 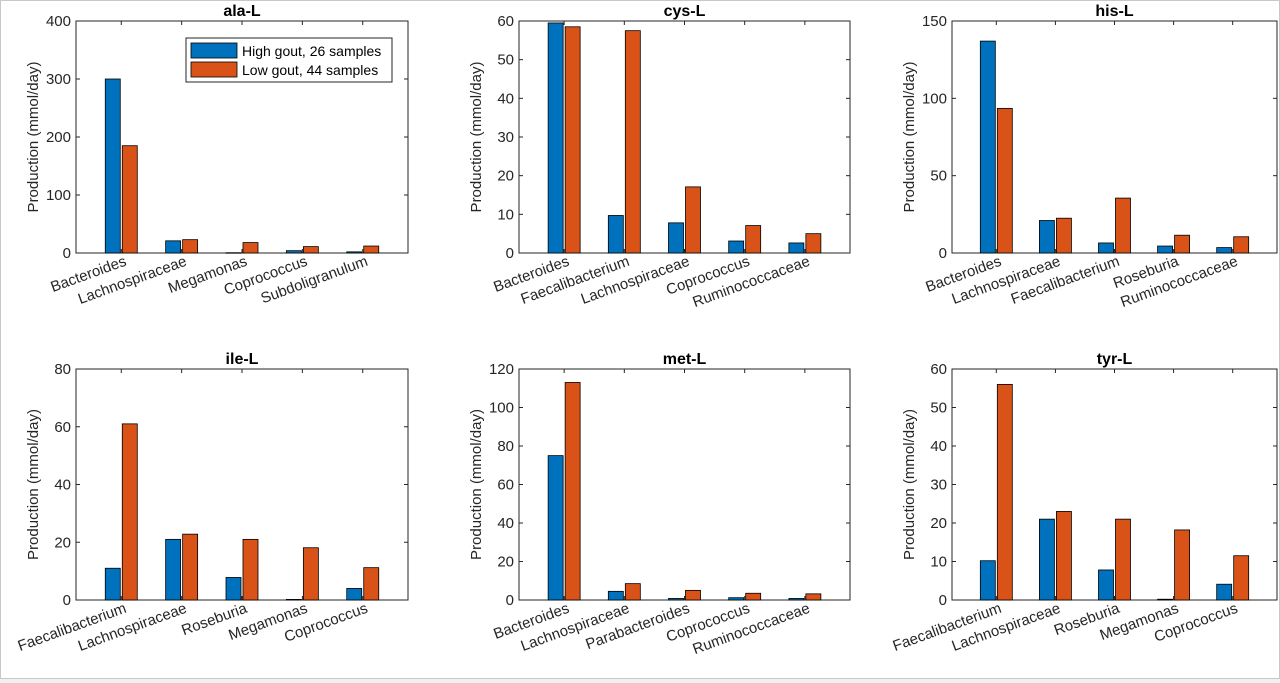 What do you see at coordinates (58, 79) in the screenshot?
I see `y-tick-label: 300` at bounding box center [58, 79].